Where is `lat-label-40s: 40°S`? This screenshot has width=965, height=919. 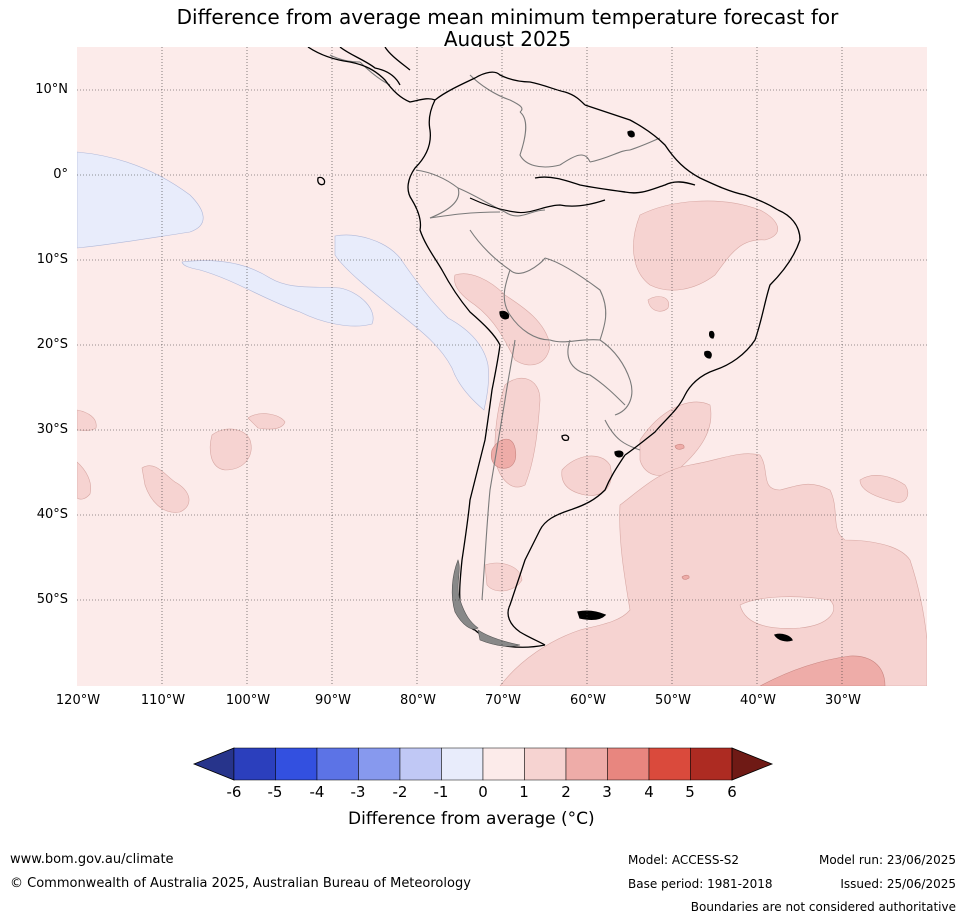 lat-label-40s: 40°S is located at coordinates (52, 514).